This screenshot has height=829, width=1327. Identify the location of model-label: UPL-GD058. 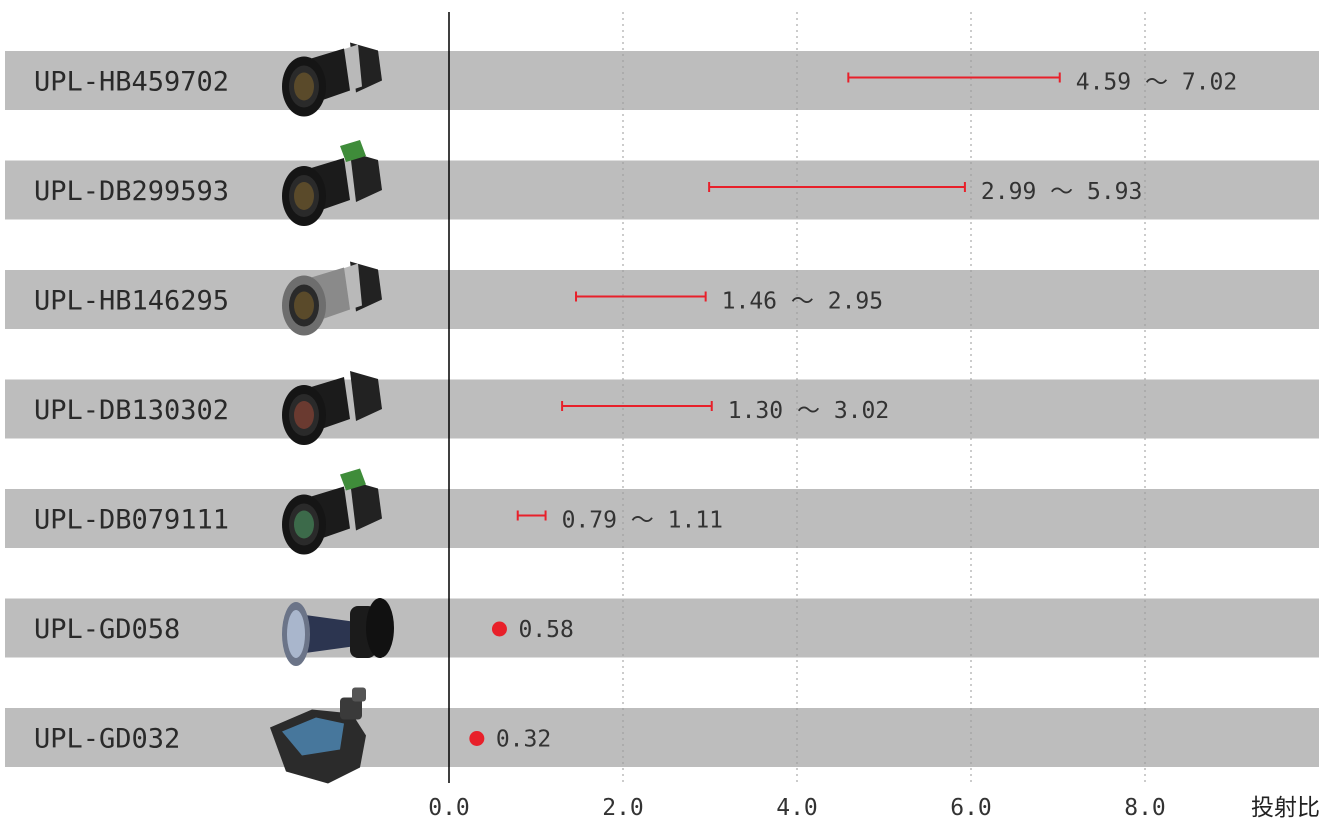
(107, 629).